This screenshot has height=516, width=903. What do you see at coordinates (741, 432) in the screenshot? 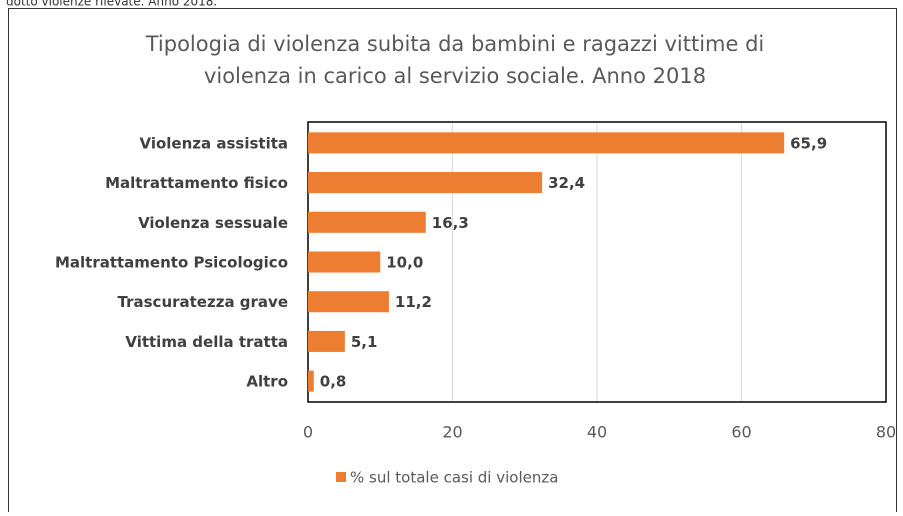
I see `x-tick-label: 60` at bounding box center [741, 432].